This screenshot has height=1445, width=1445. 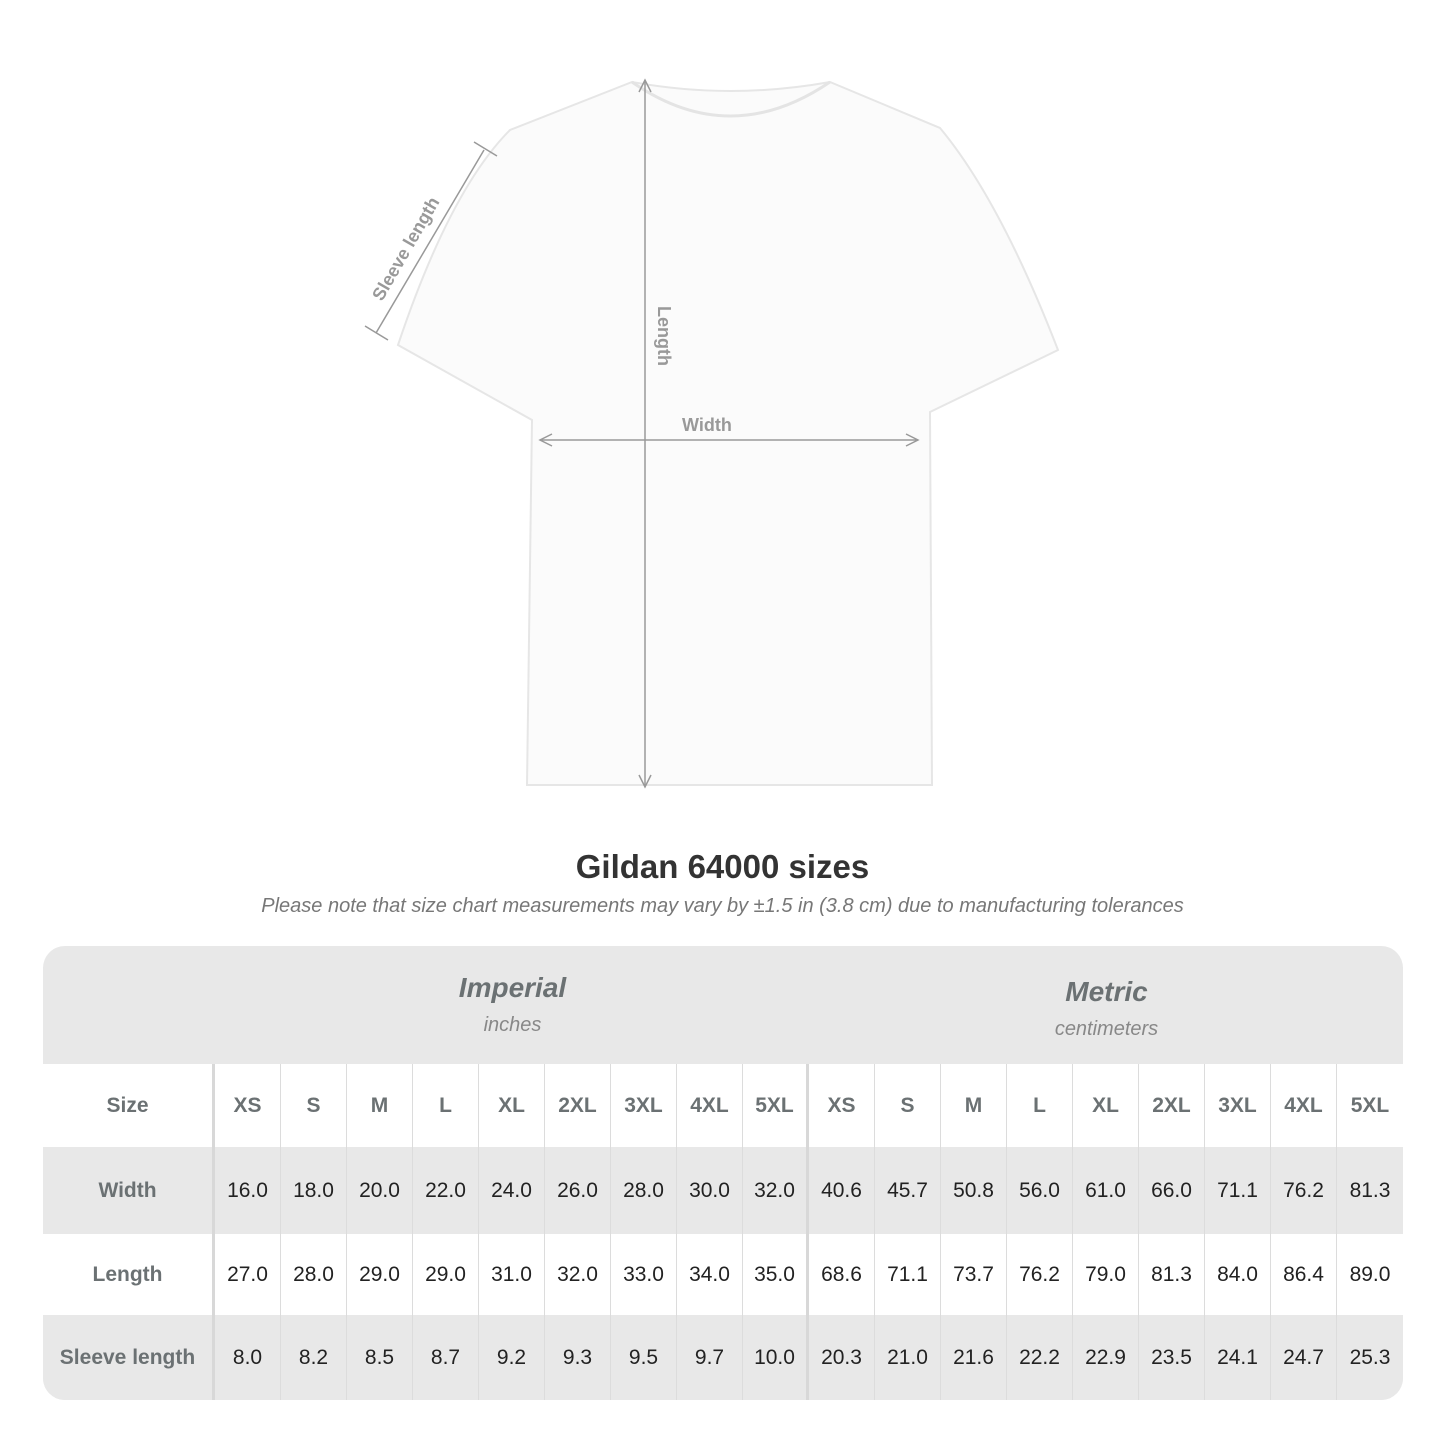 I want to click on metric-value: 61.0, so click(x=1106, y=1190).